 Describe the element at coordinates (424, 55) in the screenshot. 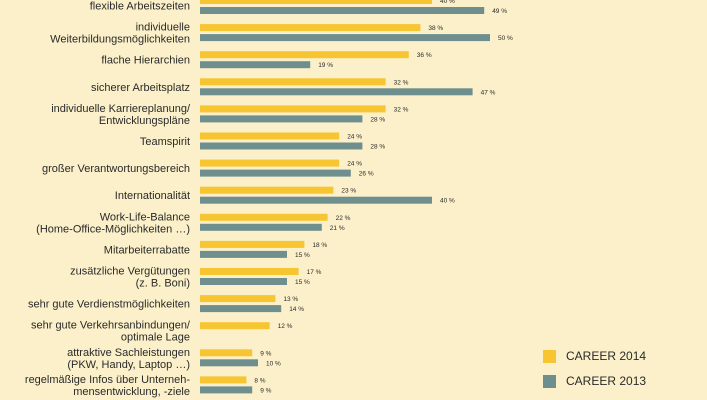

I see `value-label-2014: 36 %` at that location.